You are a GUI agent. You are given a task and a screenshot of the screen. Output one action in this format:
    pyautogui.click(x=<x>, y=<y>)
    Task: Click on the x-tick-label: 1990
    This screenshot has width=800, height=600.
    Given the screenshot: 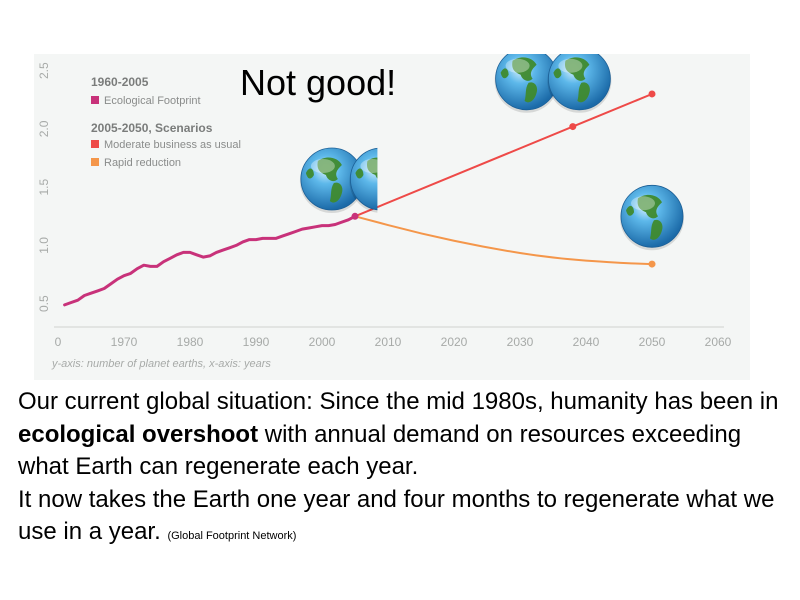 What is the action you would take?
    pyautogui.click(x=256, y=342)
    